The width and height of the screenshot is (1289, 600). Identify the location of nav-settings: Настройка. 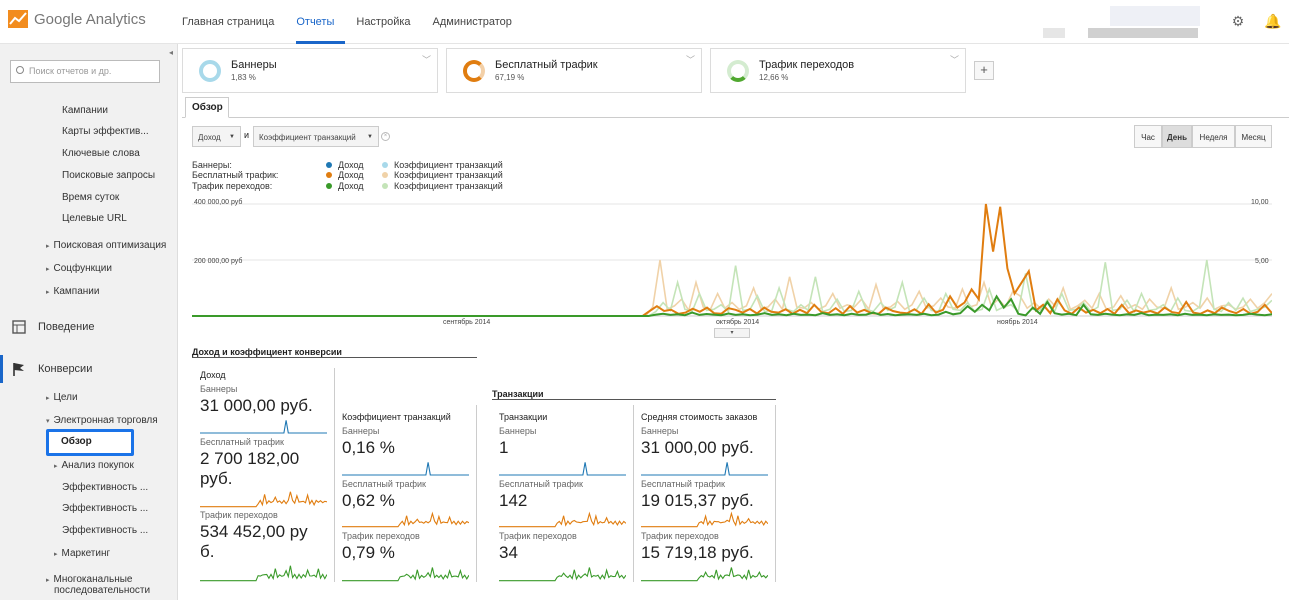
(383, 22).